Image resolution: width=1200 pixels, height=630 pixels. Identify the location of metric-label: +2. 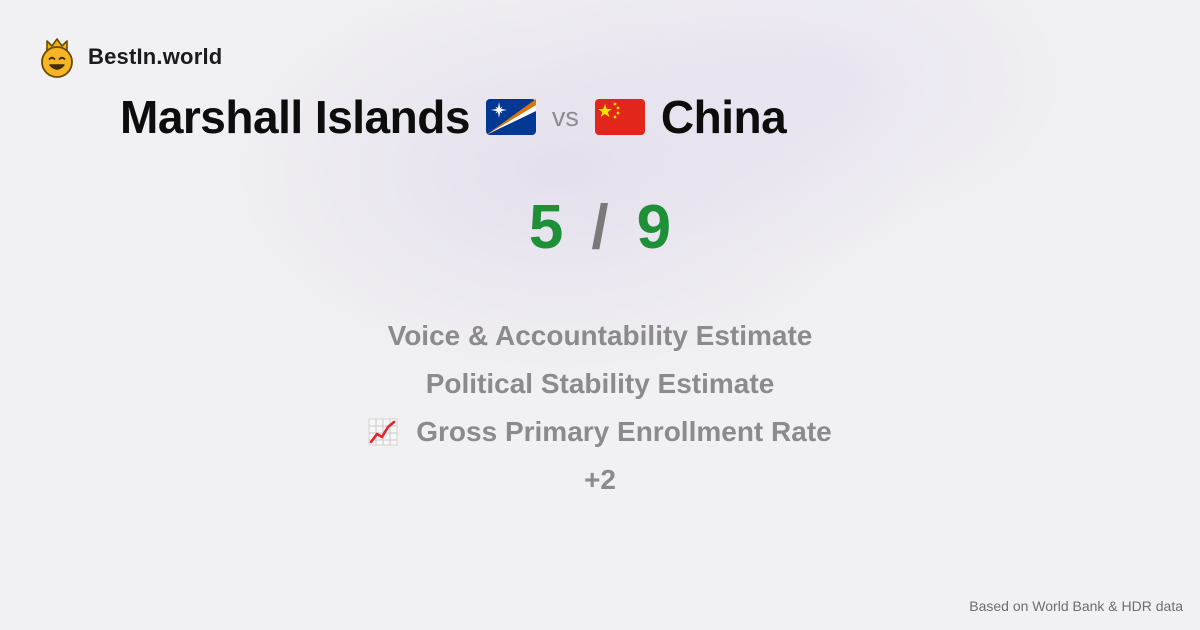
(600, 479).